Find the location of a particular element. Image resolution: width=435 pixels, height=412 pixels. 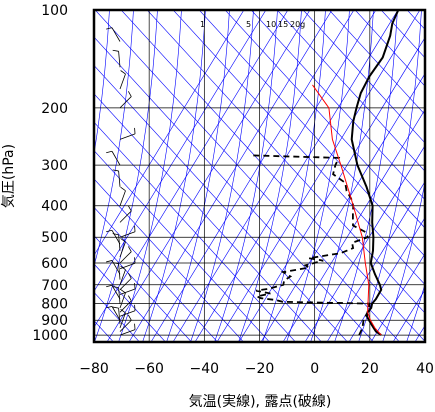

wind-barbs is located at coordinates (121, 173).